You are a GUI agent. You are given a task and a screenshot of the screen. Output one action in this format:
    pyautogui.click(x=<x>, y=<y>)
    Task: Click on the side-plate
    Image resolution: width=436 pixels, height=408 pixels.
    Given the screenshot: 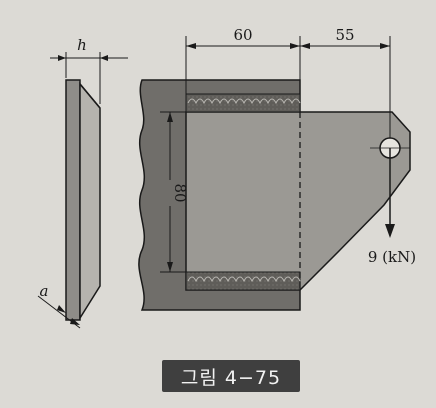 What is the action you would take?
    pyautogui.click(x=73, y=200)
    